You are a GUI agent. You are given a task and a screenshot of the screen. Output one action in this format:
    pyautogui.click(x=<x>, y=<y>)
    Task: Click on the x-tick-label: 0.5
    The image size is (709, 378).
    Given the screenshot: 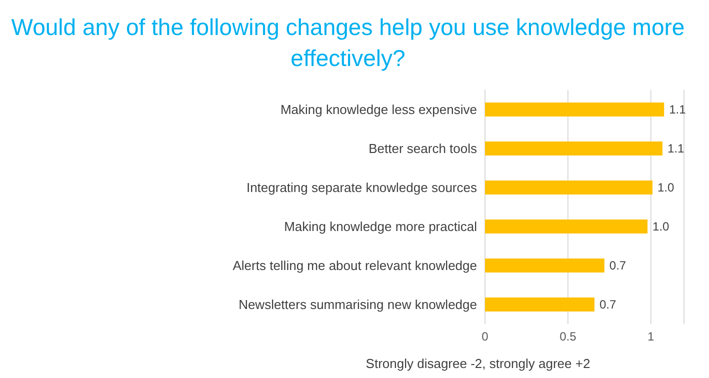 What is the action you would take?
    pyautogui.click(x=568, y=337)
    